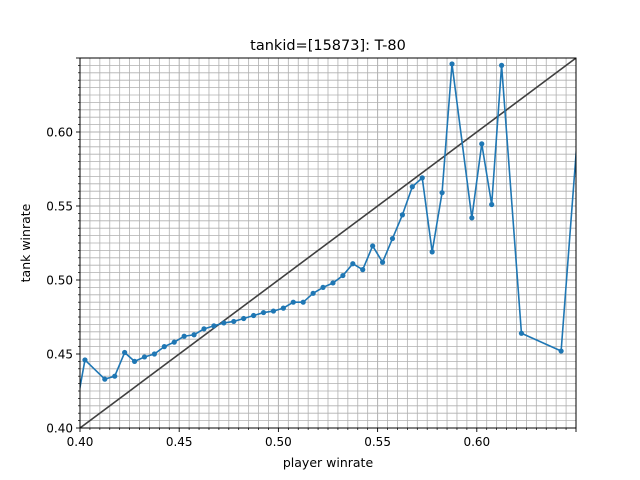 This screenshot has height=480, width=640. I want to click on y-tick-label: 0.45, so click(59, 355).